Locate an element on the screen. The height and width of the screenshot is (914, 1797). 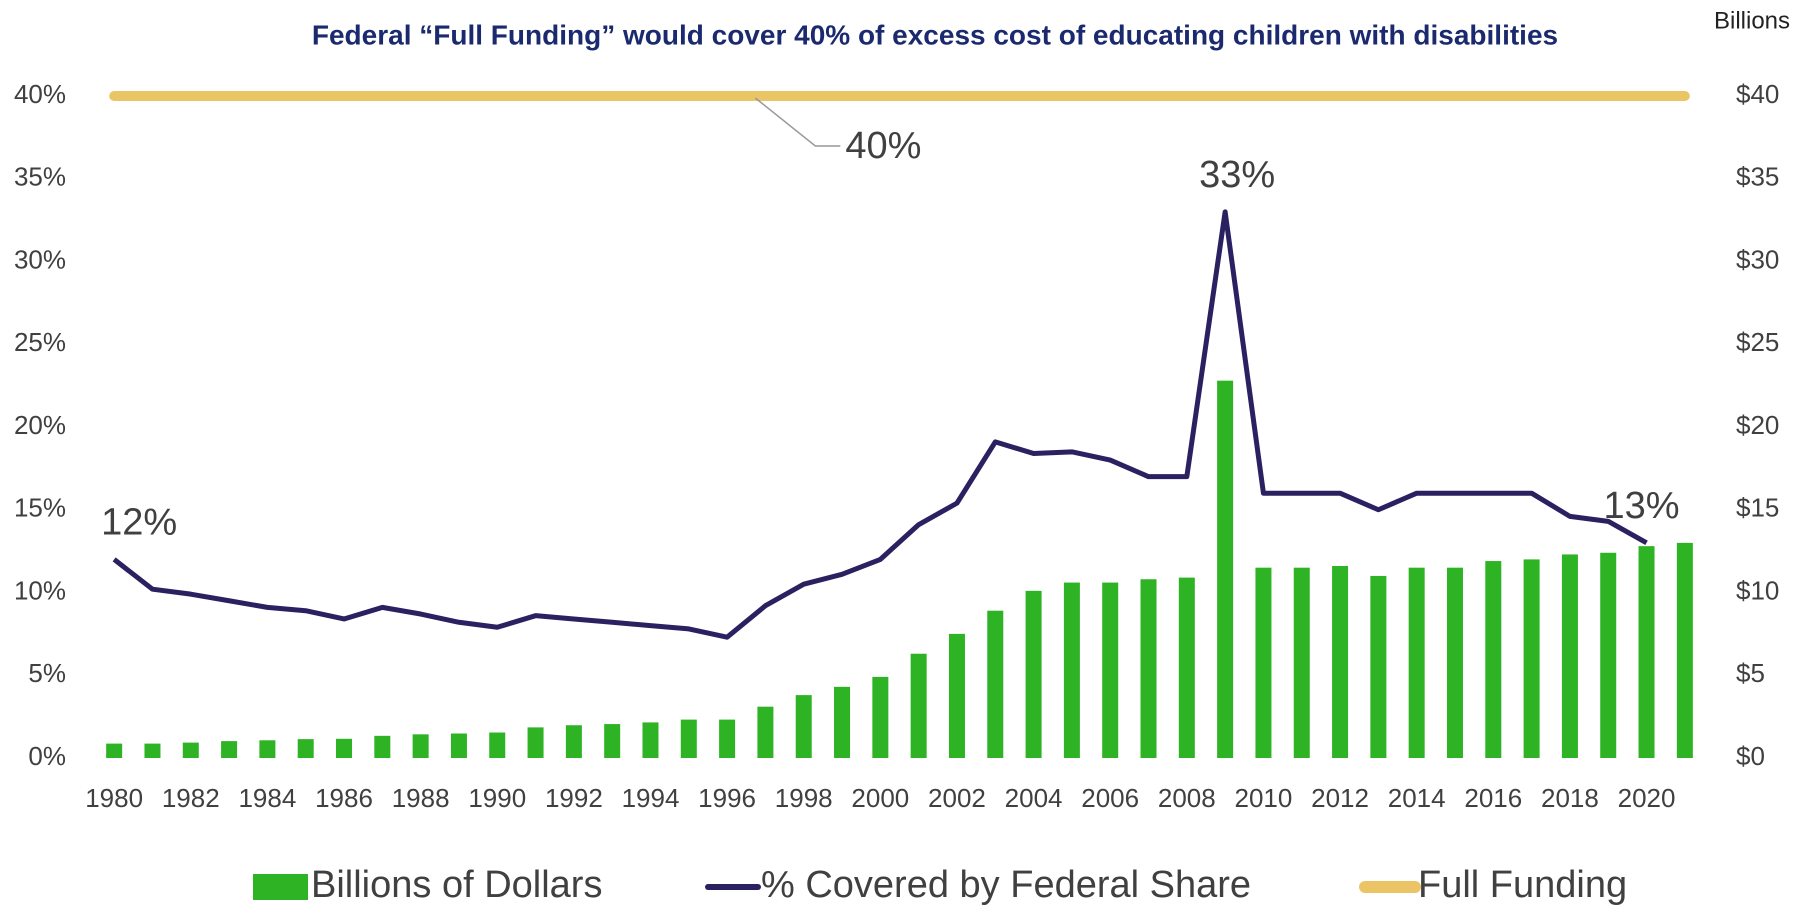
legend-label: % Covered by Federal Share is located at coordinates (1006, 885).